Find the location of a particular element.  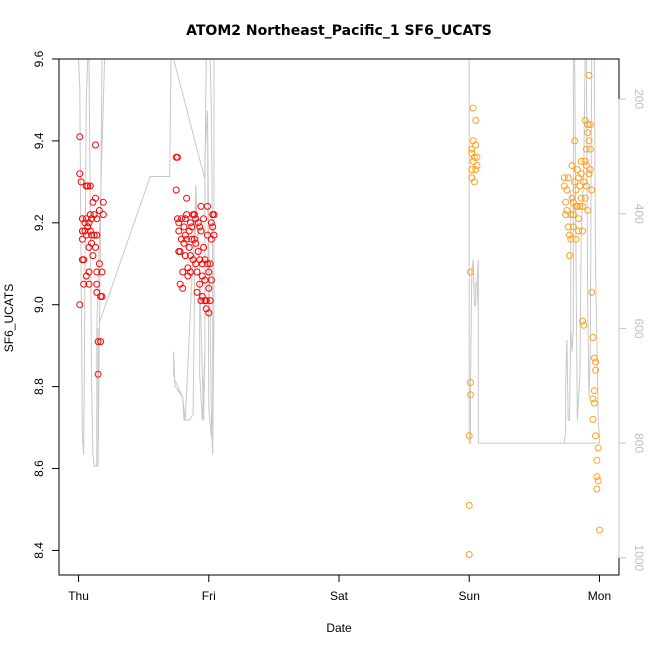

x-tick-label: Thu is located at coordinates (78, 596).